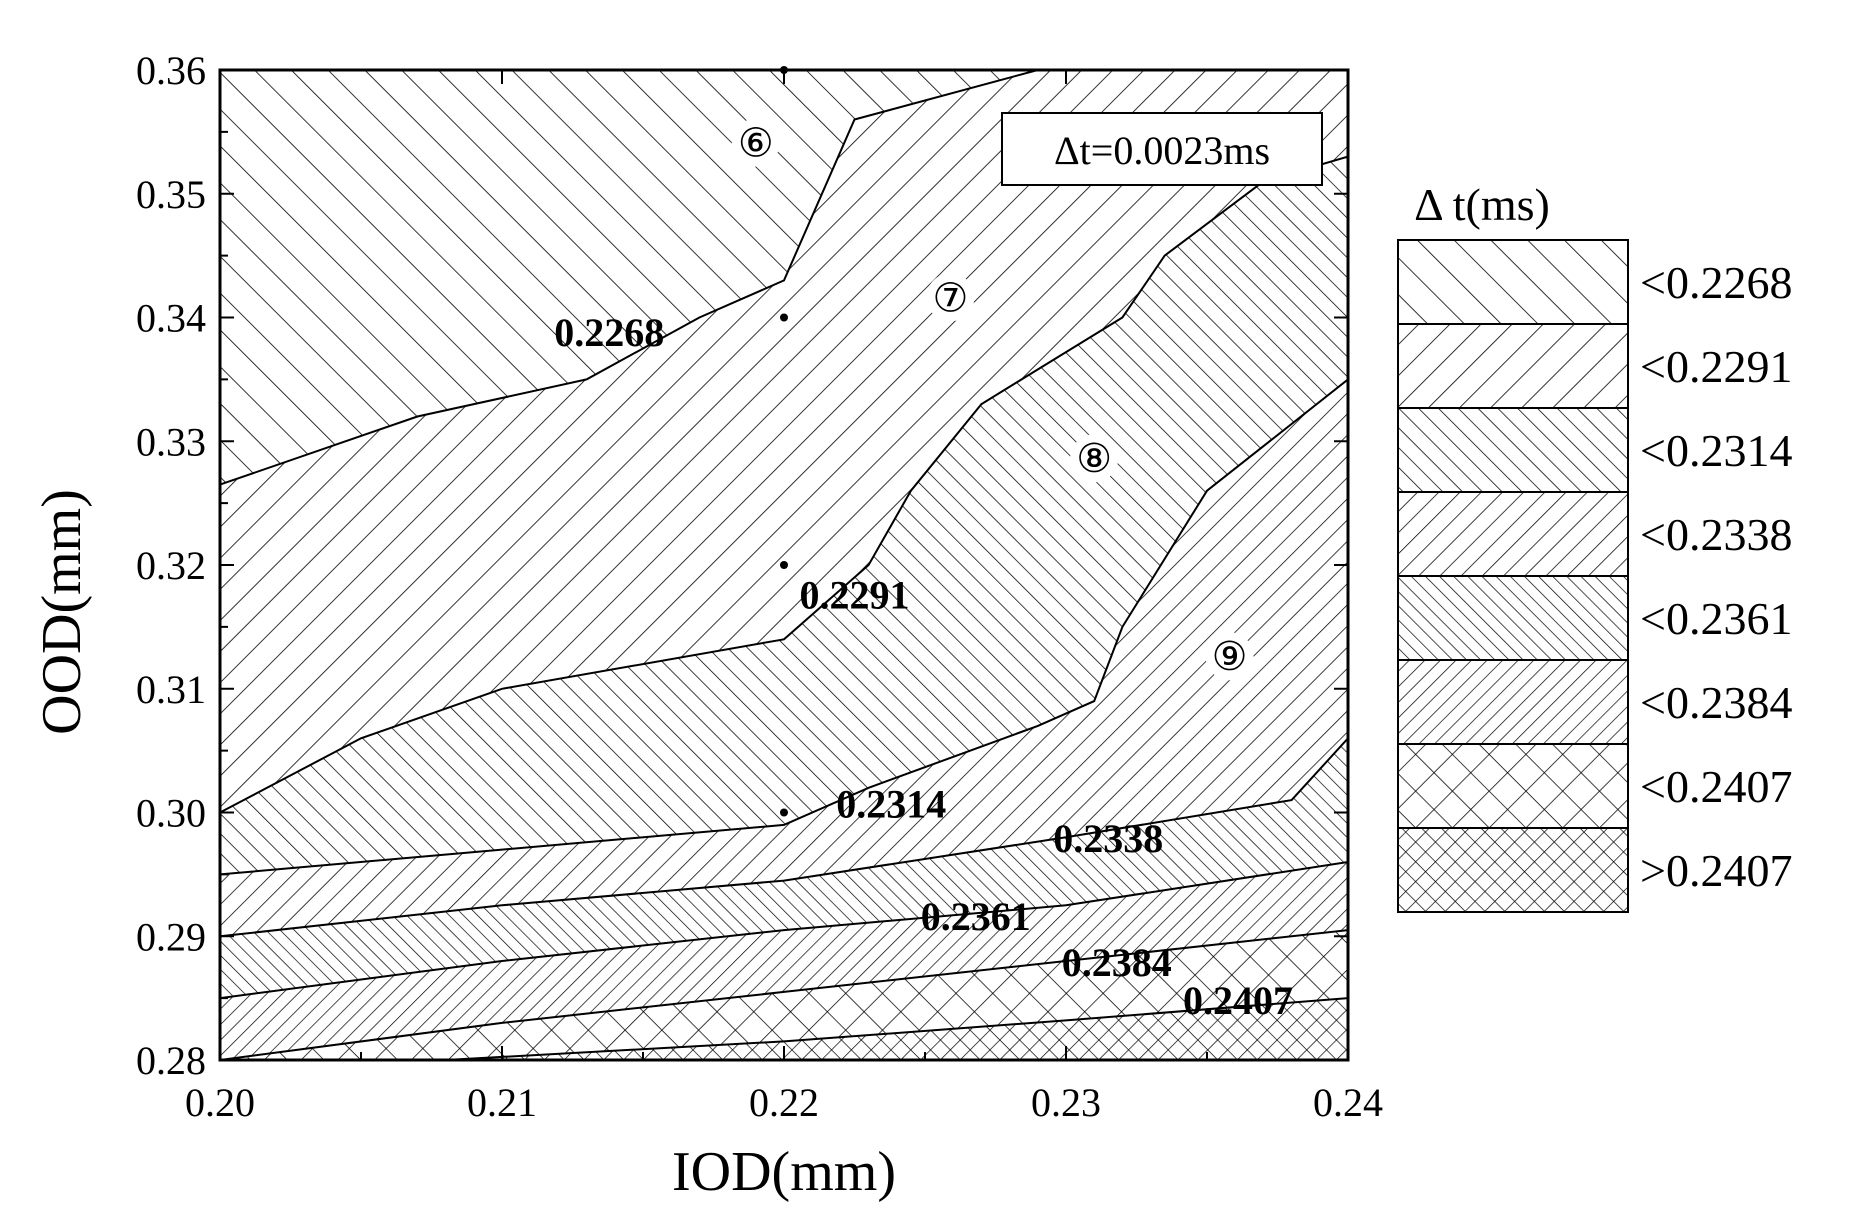 Image resolution: width=1871 pixels, height=1231 pixels. I want to click on legend-title: Δ t(ms), so click(1482, 204).